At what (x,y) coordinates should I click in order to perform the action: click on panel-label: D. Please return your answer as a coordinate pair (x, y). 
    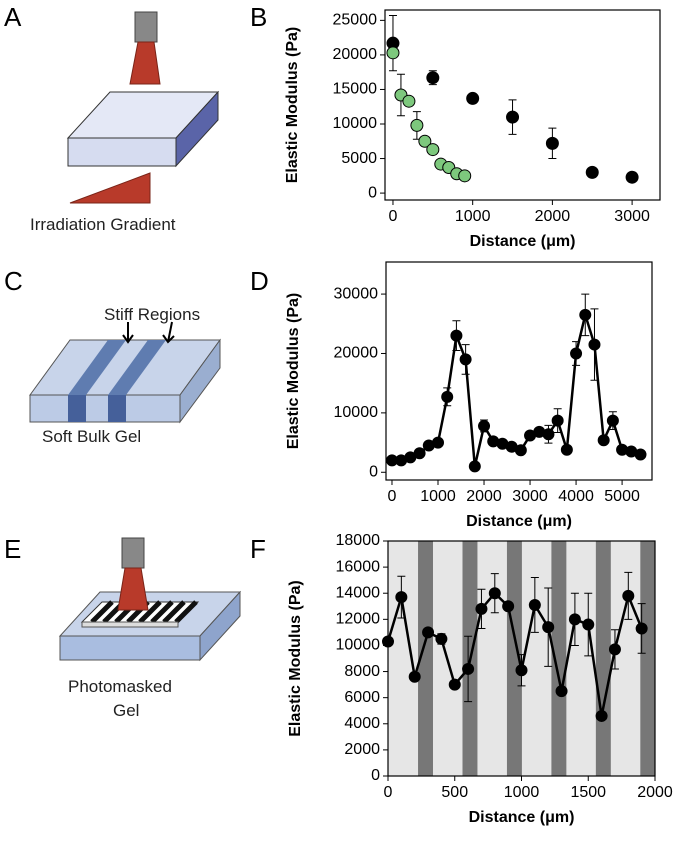
    Looking at the image, I should click on (259, 281).